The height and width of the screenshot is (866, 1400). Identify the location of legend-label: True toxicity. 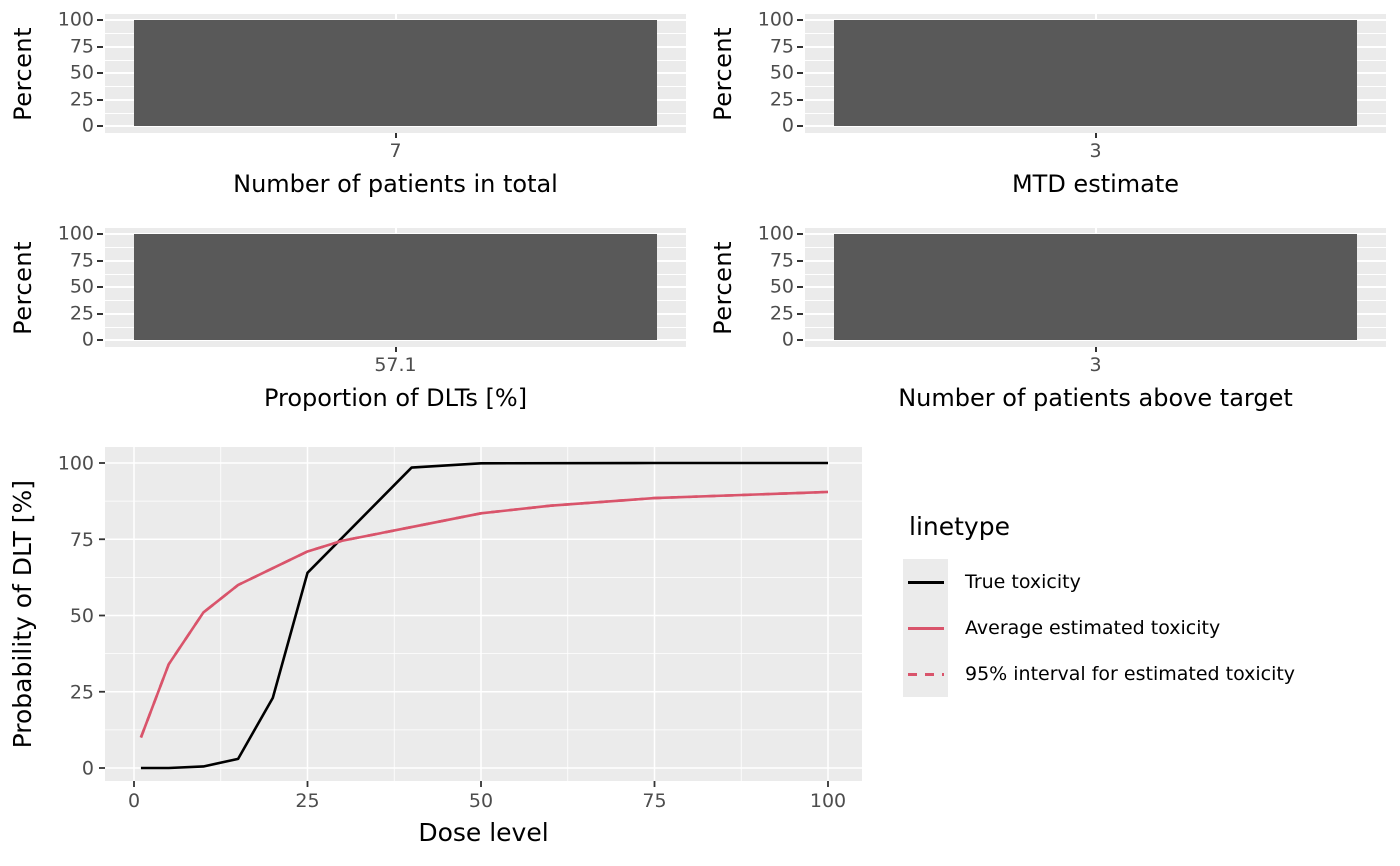
(1023, 582).